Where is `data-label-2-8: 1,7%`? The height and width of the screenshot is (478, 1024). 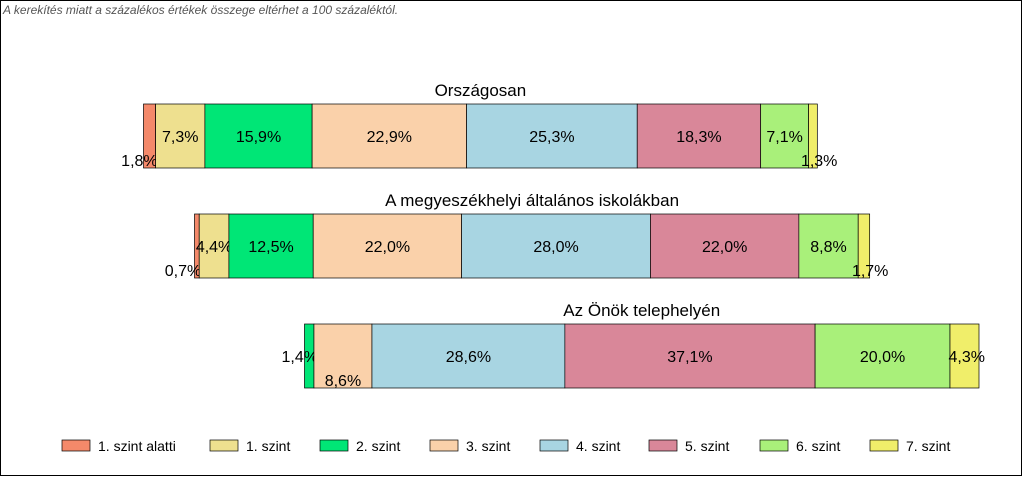
data-label-2-8: 1,7% is located at coordinates (870, 271).